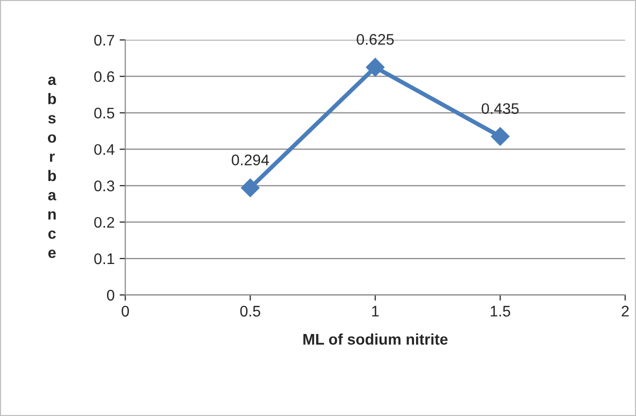 This screenshot has width=636, height=416. What do you see at coordinates (125, 311) in the screenshot?
I see `x-tick-label: 0` at bounding box center [125, 311].